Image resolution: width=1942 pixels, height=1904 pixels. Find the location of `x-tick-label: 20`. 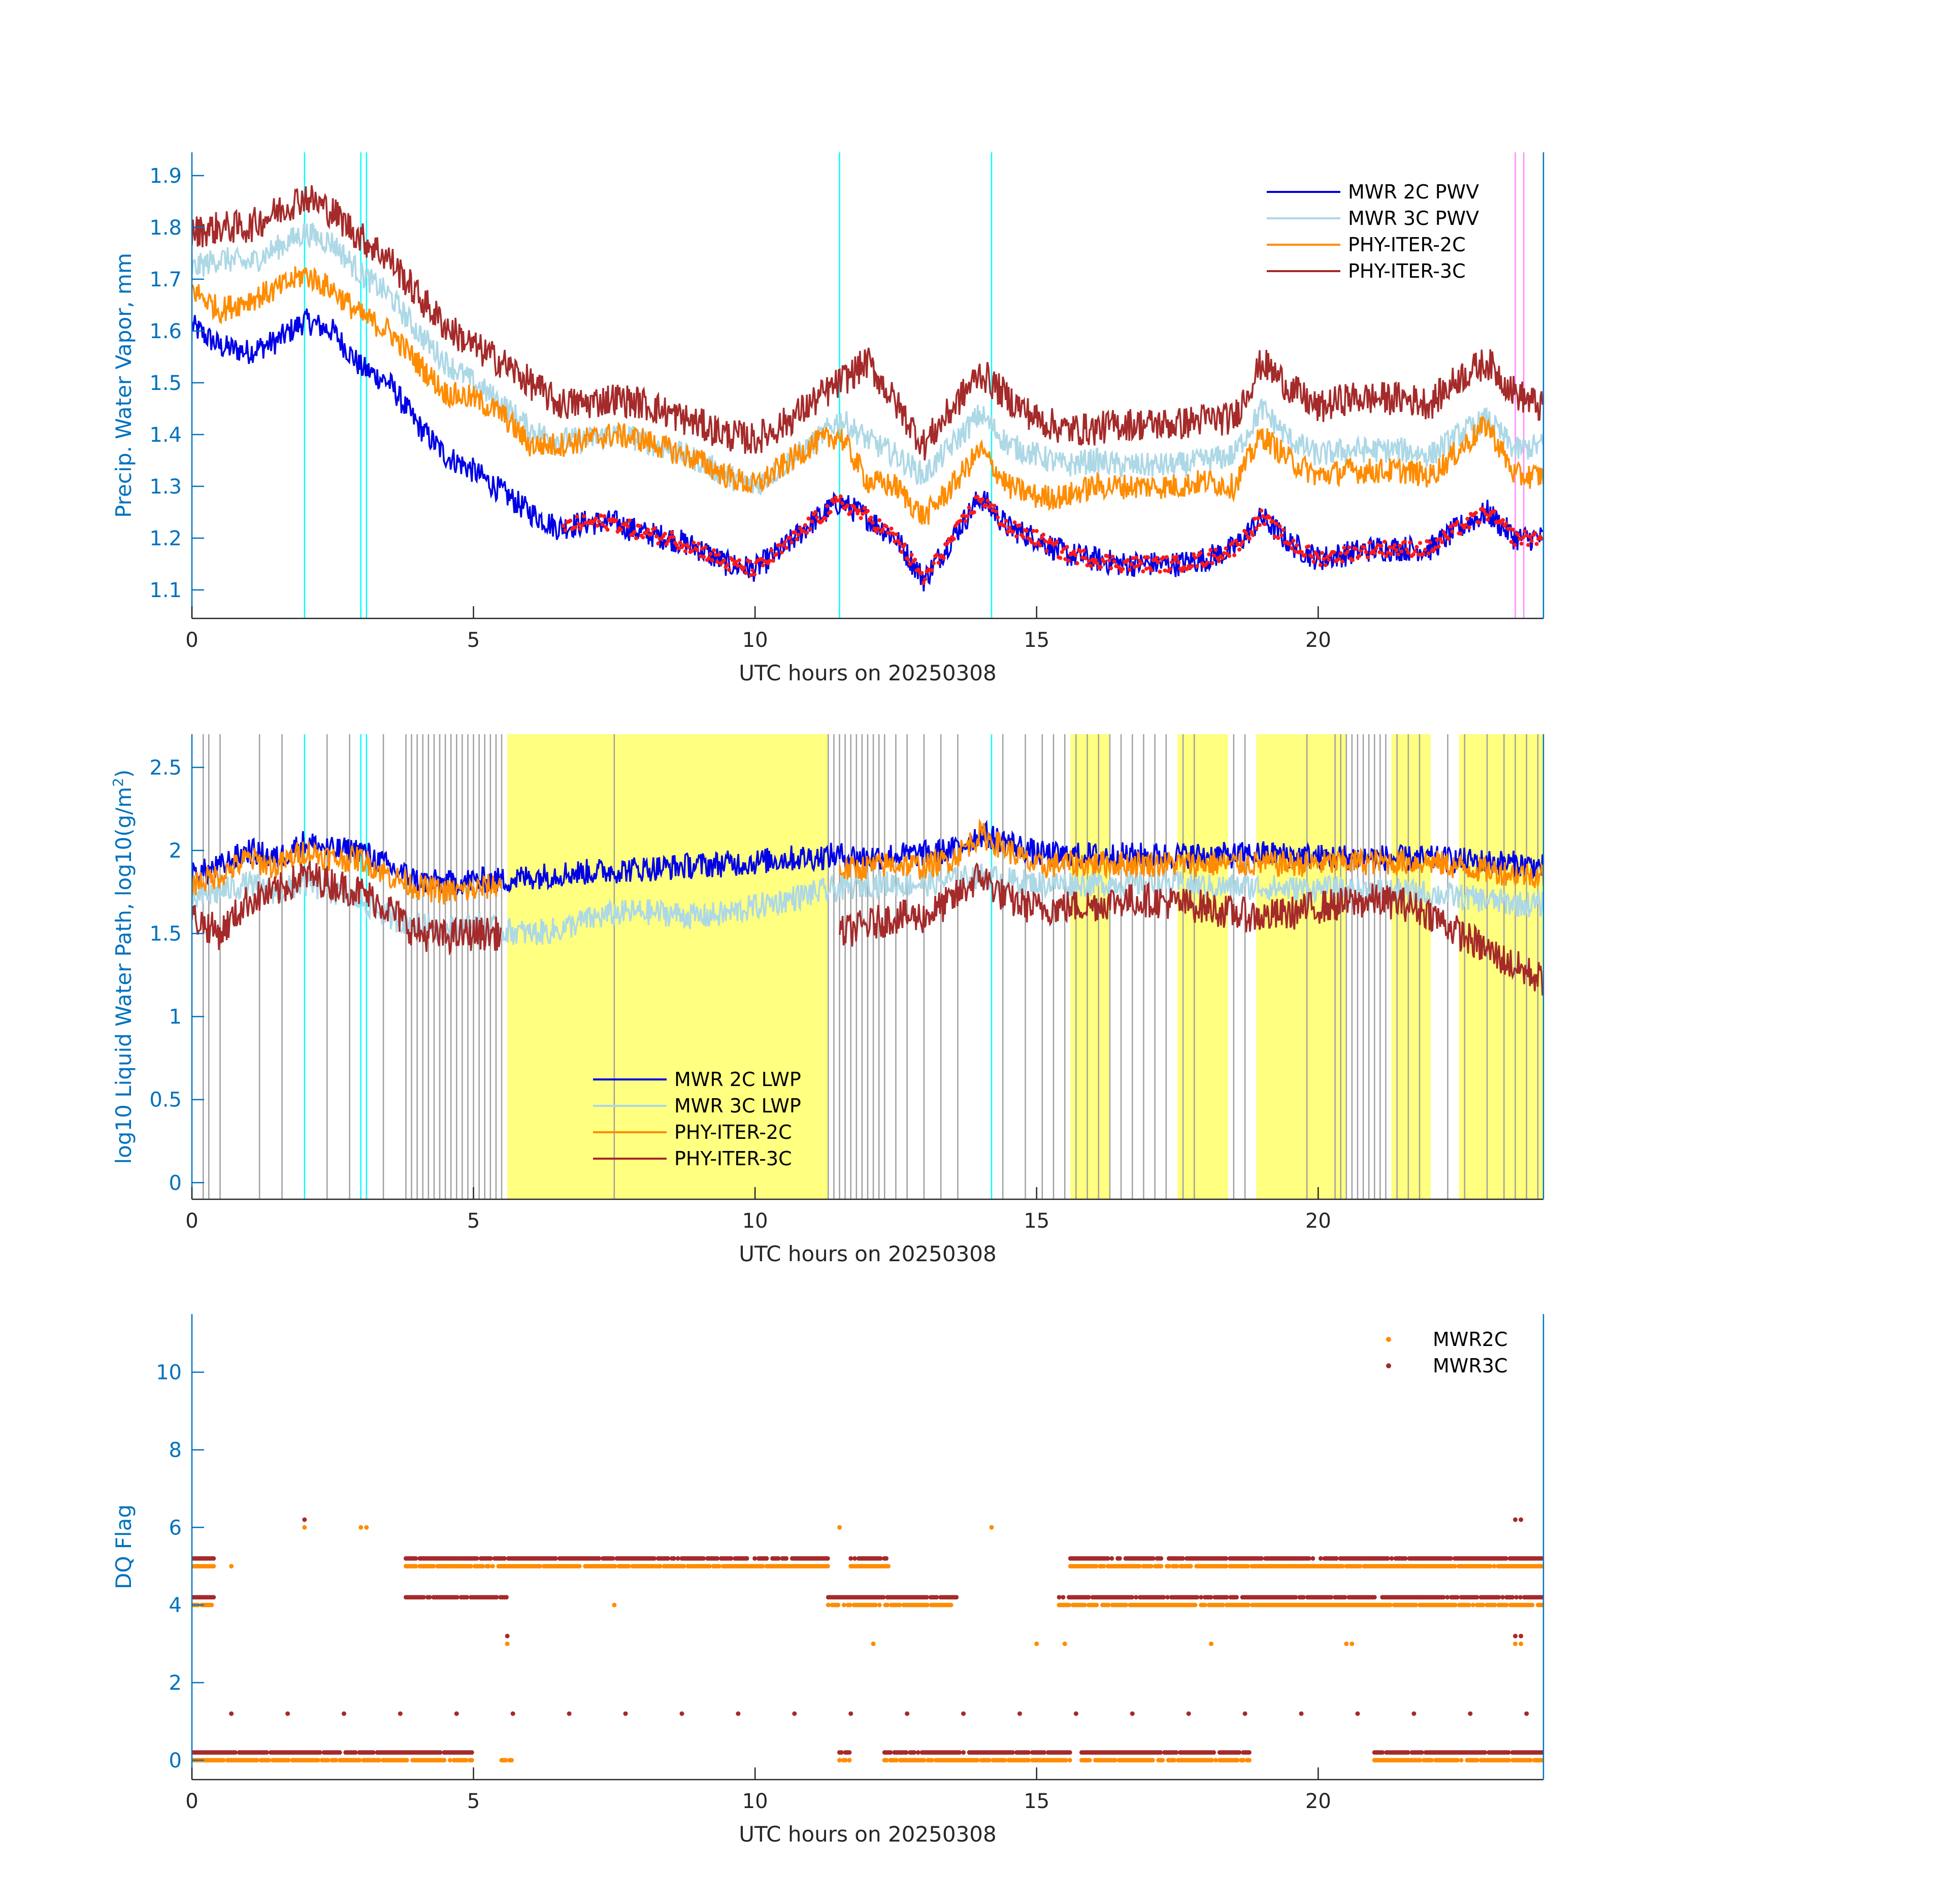

x-tick-label: 20 is located at coordinates (1318, 1802).